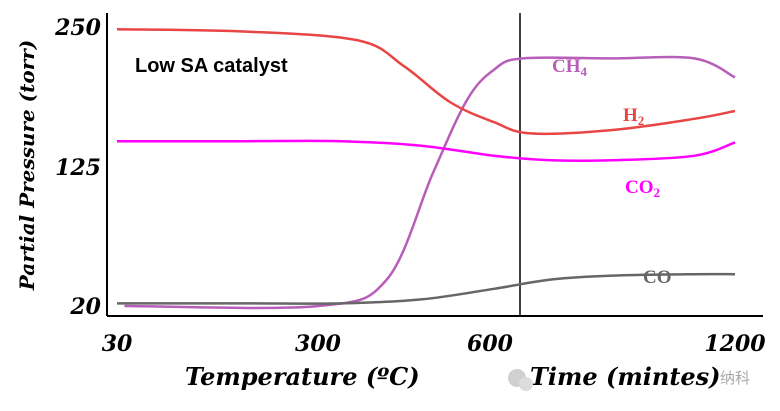 The image size is (780, 411). What do you see at coordinates (570, 67) in the screenshot?
I see `series-label-ch4: CH4` at bounding box center [570, 67].